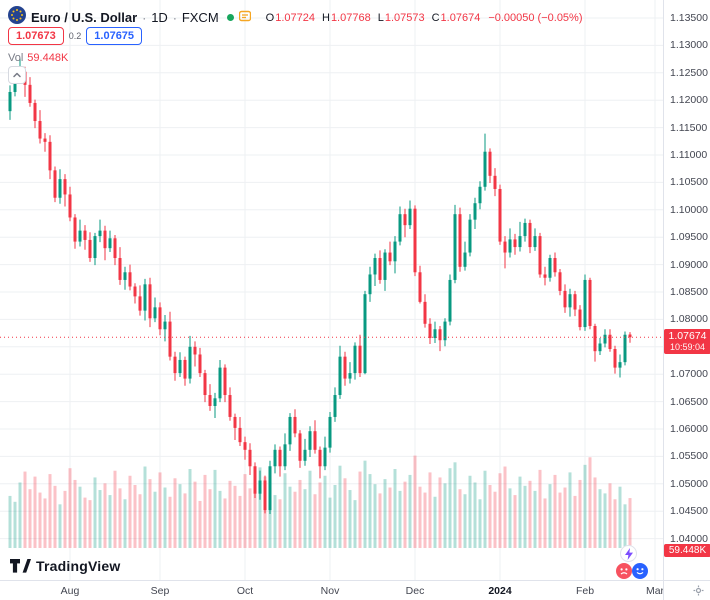 The image size is (710, 600). Describe the element at coordinates (640, 571) in the screenshot. I see `bull-sentiment-button` at that location.